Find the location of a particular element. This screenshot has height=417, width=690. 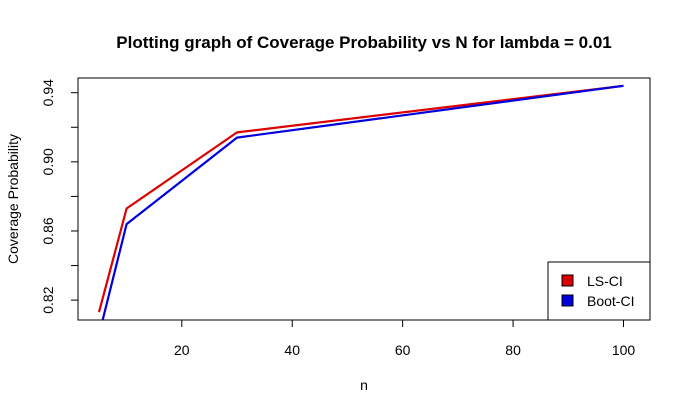

x-tick-label: 20 is located at coordinates (182, 350).